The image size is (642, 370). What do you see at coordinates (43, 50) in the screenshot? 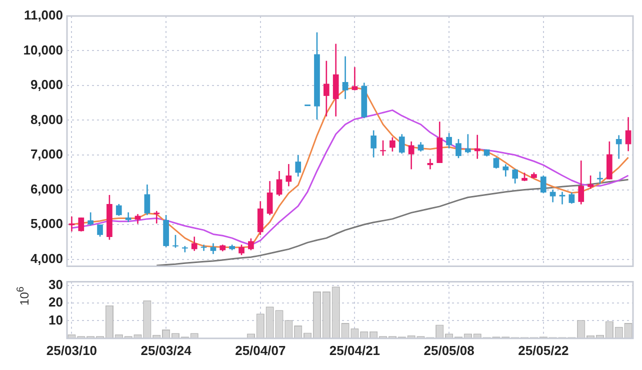
I see `y-tick-label: 10,000` at bounding box center [43, 50].